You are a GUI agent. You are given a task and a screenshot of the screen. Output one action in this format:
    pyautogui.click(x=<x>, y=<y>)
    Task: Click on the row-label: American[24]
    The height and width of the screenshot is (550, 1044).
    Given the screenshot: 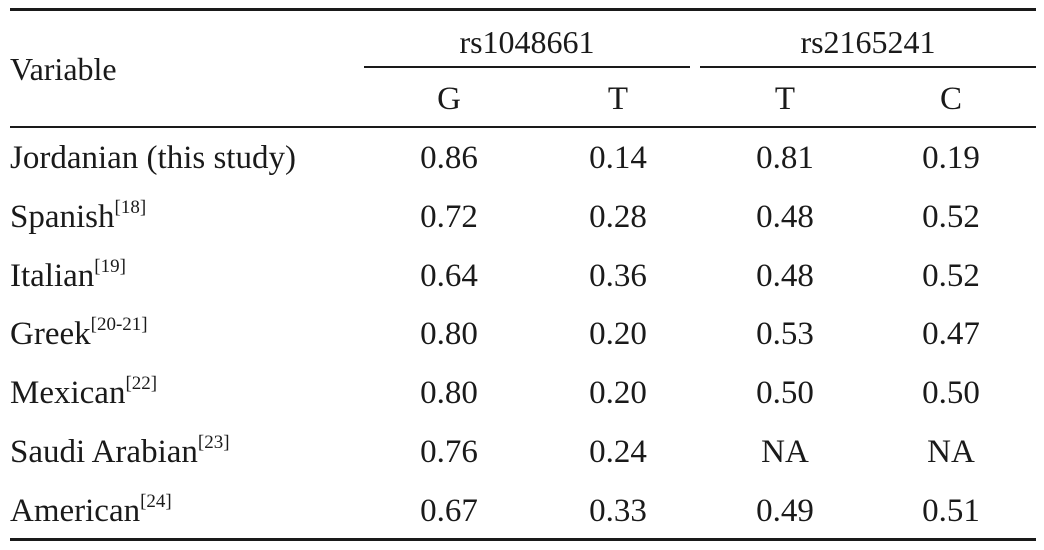 What is the action you would take?
    pyautogui.click(x=91, y=510)
    